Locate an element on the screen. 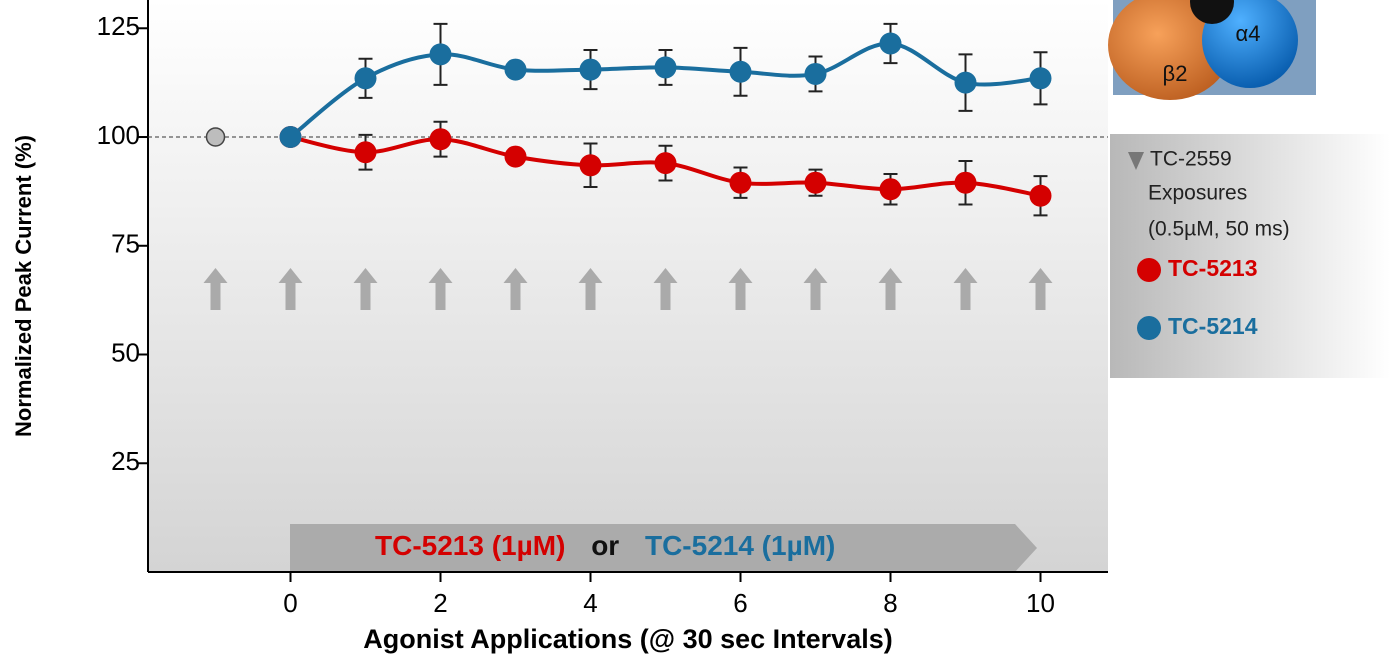 The image size is (1390, 666). x-tick-label: 0 is located at coordinates (290, 603).